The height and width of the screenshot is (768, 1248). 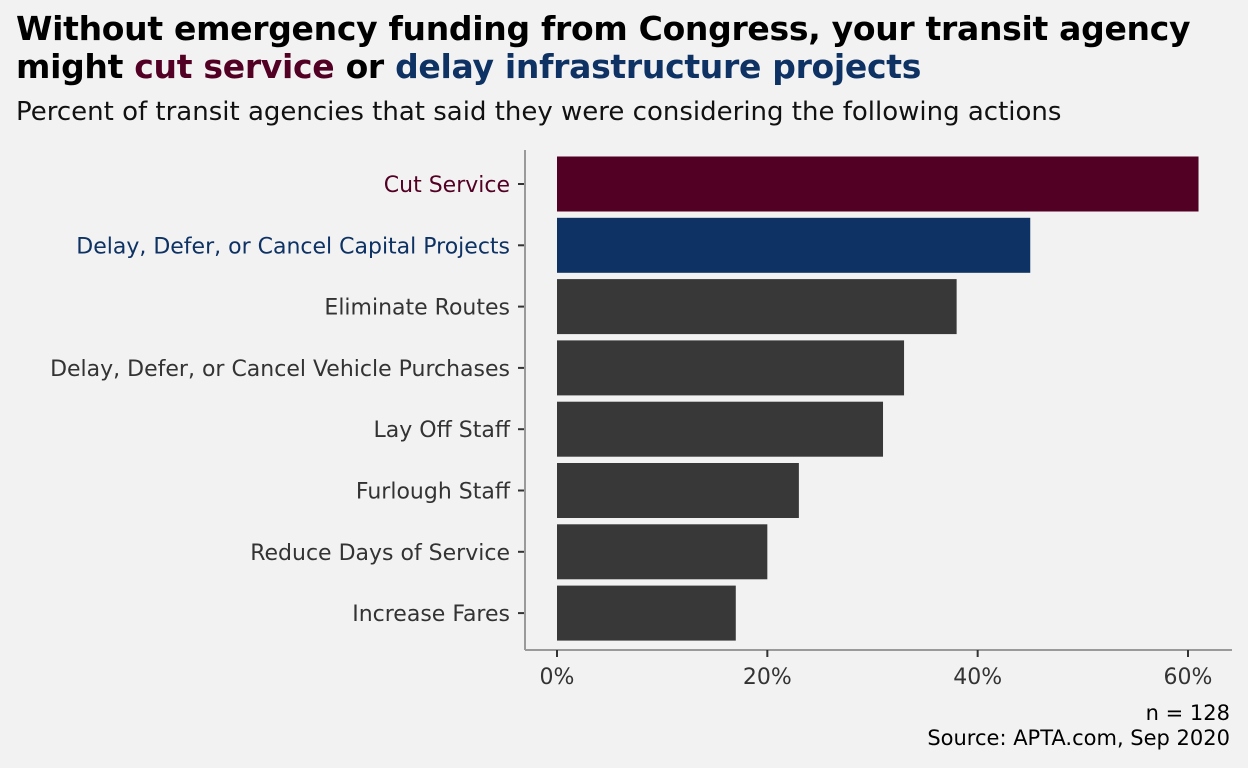 What do you see at coordinates (234, 66) in the screenshot?
I see `title-highlight-cut-service: cut service` at bounding box center [234, 66].